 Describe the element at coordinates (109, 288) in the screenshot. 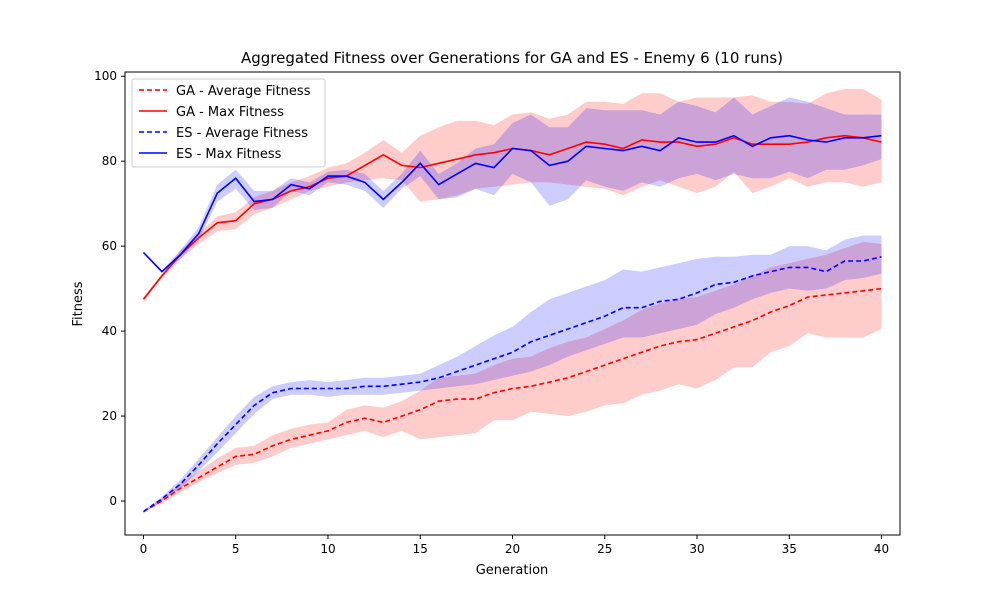

I see `y-axis-ticks: 0 20 40 60 80 100` at that location.